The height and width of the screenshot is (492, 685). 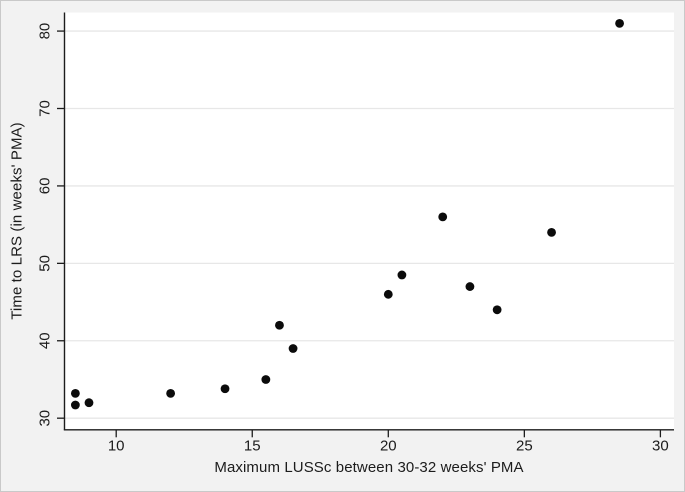 I want to click on y-tick-label-60: 60, so click(x=45, y=186).